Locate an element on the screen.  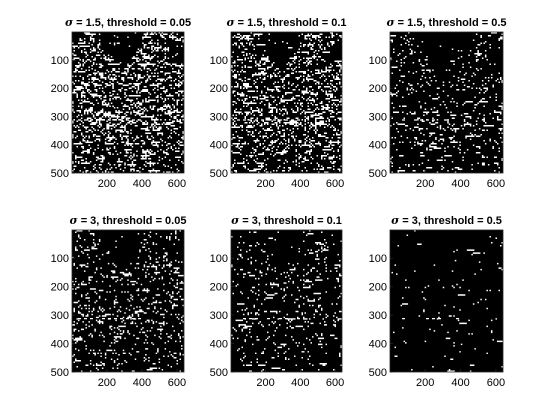
title-text: = 1.5, threshold = 0.1 is located at coordinates (291, 23).